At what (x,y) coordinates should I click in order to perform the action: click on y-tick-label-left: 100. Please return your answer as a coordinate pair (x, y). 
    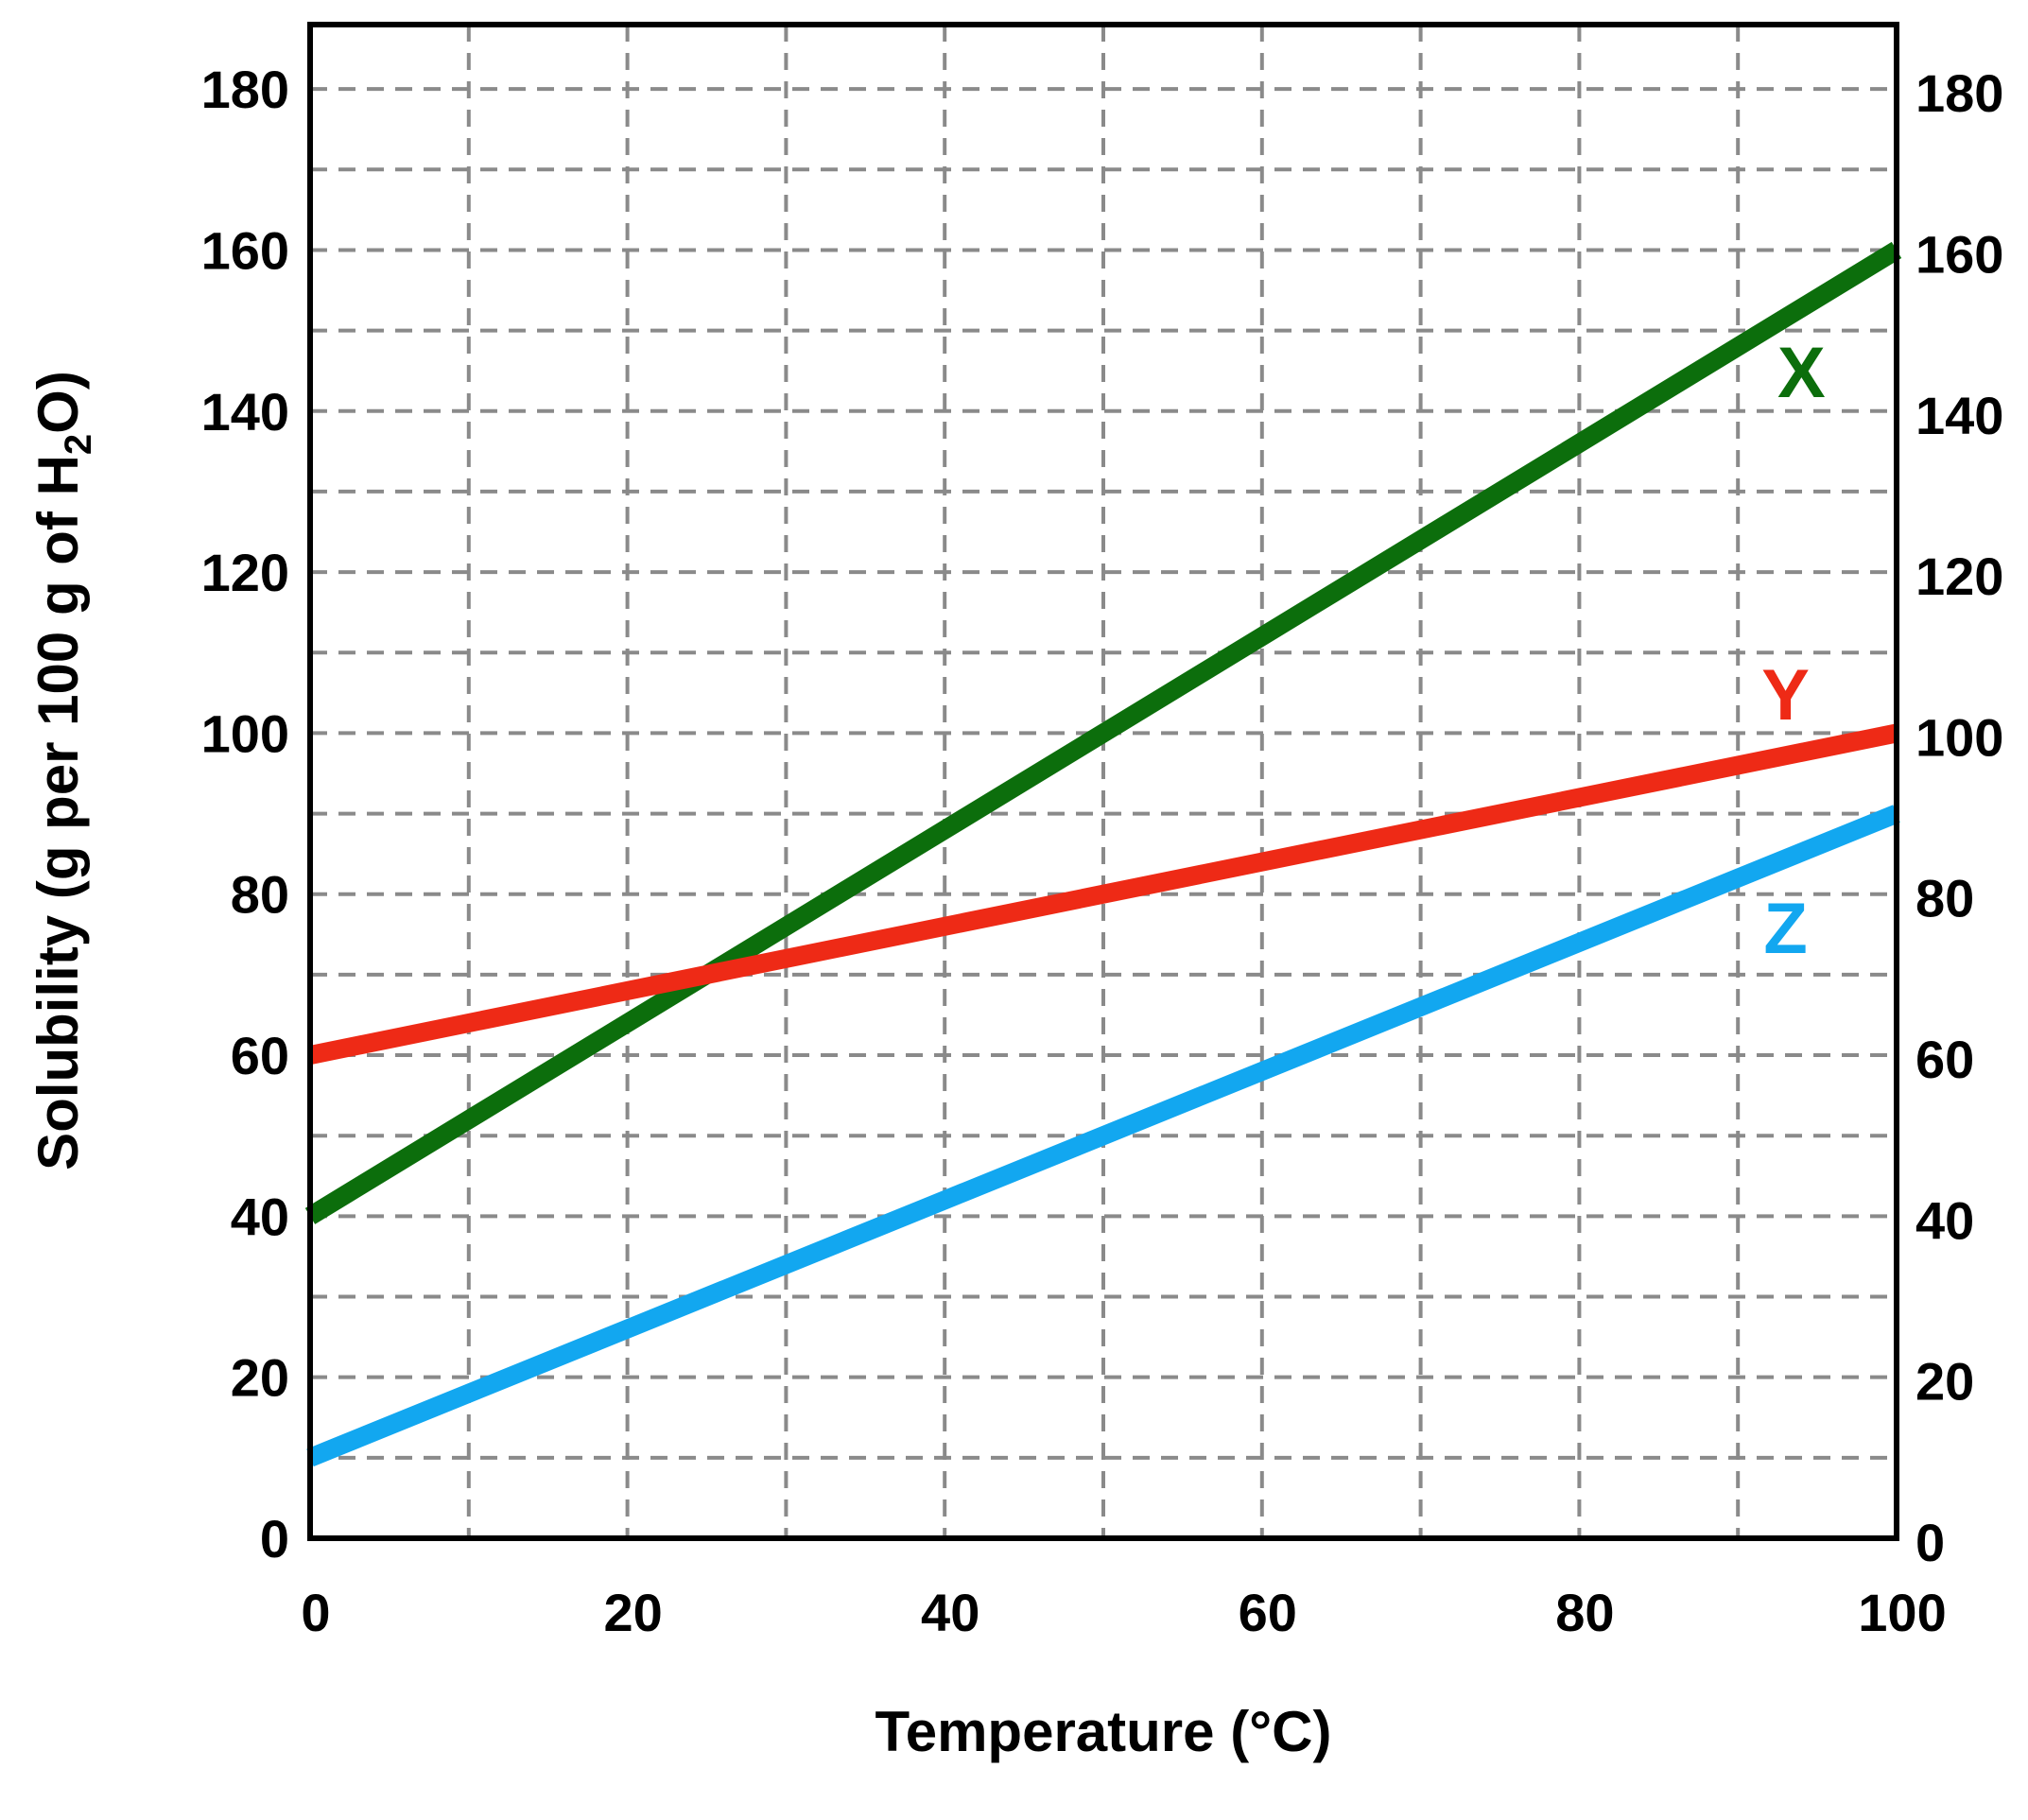
    Looking at the image, I should click on (245, 733).